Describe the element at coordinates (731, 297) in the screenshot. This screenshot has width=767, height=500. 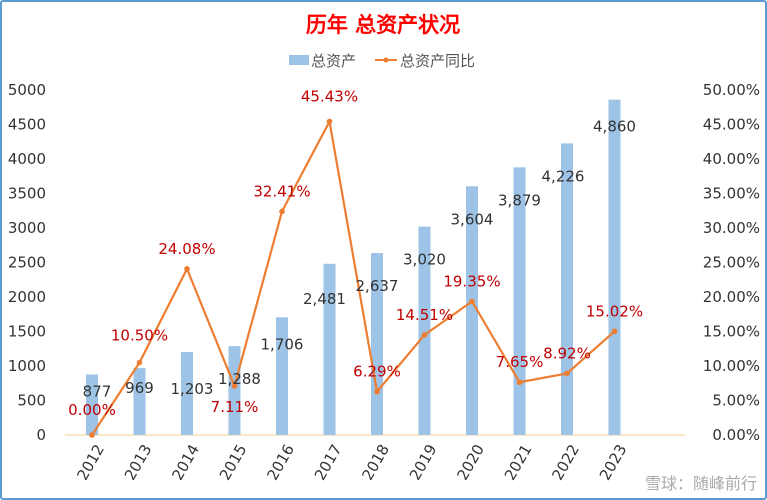
I see `y2-tick-label: 20.00%` at that location.